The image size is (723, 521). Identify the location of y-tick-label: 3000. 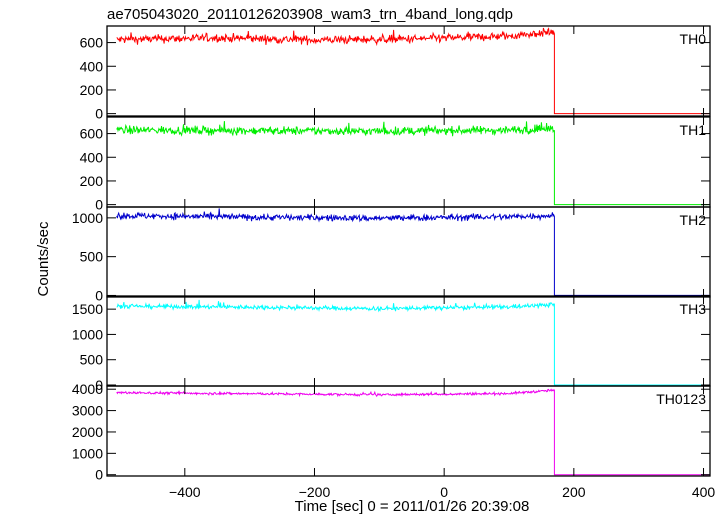
(87, 411).